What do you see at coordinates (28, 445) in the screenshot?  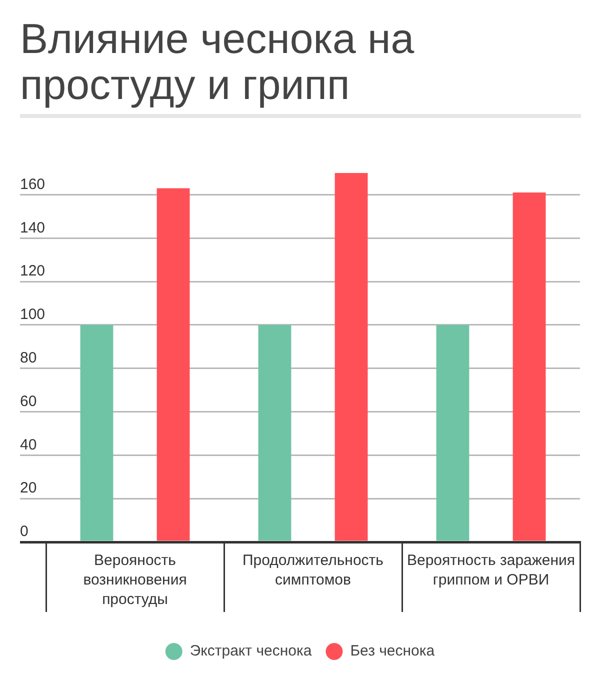 I see `y-tick-label: 40` at bounding box center [28, 445].